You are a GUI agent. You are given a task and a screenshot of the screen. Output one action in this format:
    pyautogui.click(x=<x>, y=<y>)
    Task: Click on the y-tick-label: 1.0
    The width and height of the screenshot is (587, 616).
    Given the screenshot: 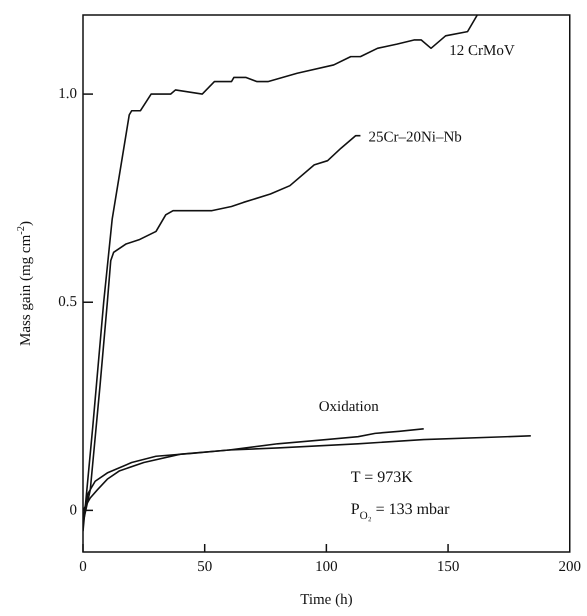 What is the action you would take?
    pyautogui.click(x=67, y=94)
    